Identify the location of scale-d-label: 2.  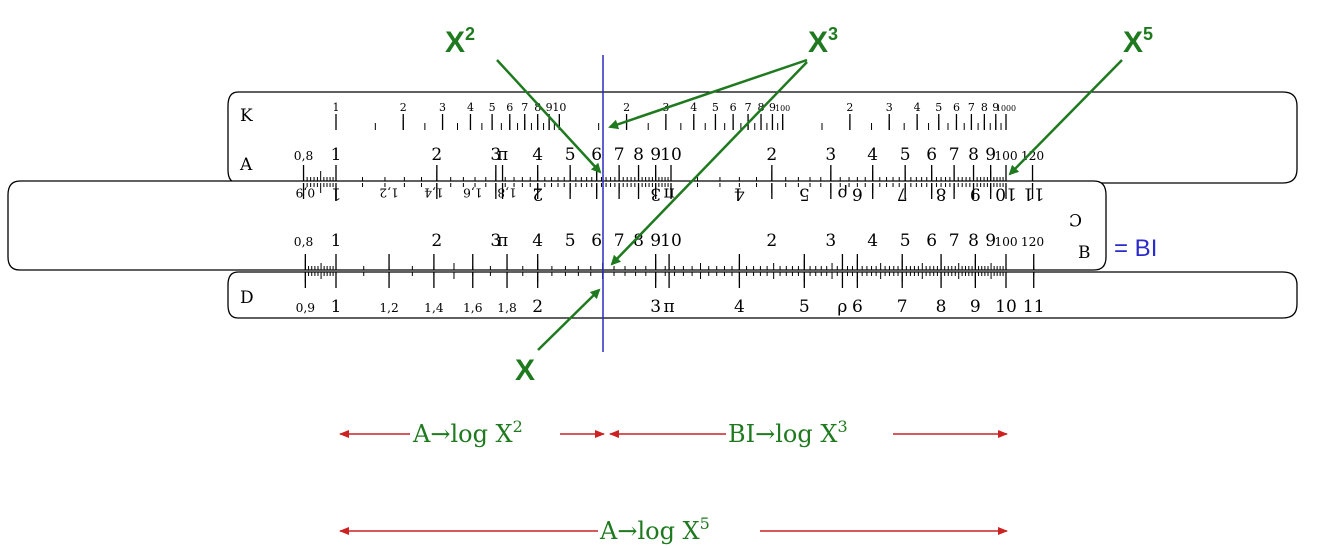
(537, 307).